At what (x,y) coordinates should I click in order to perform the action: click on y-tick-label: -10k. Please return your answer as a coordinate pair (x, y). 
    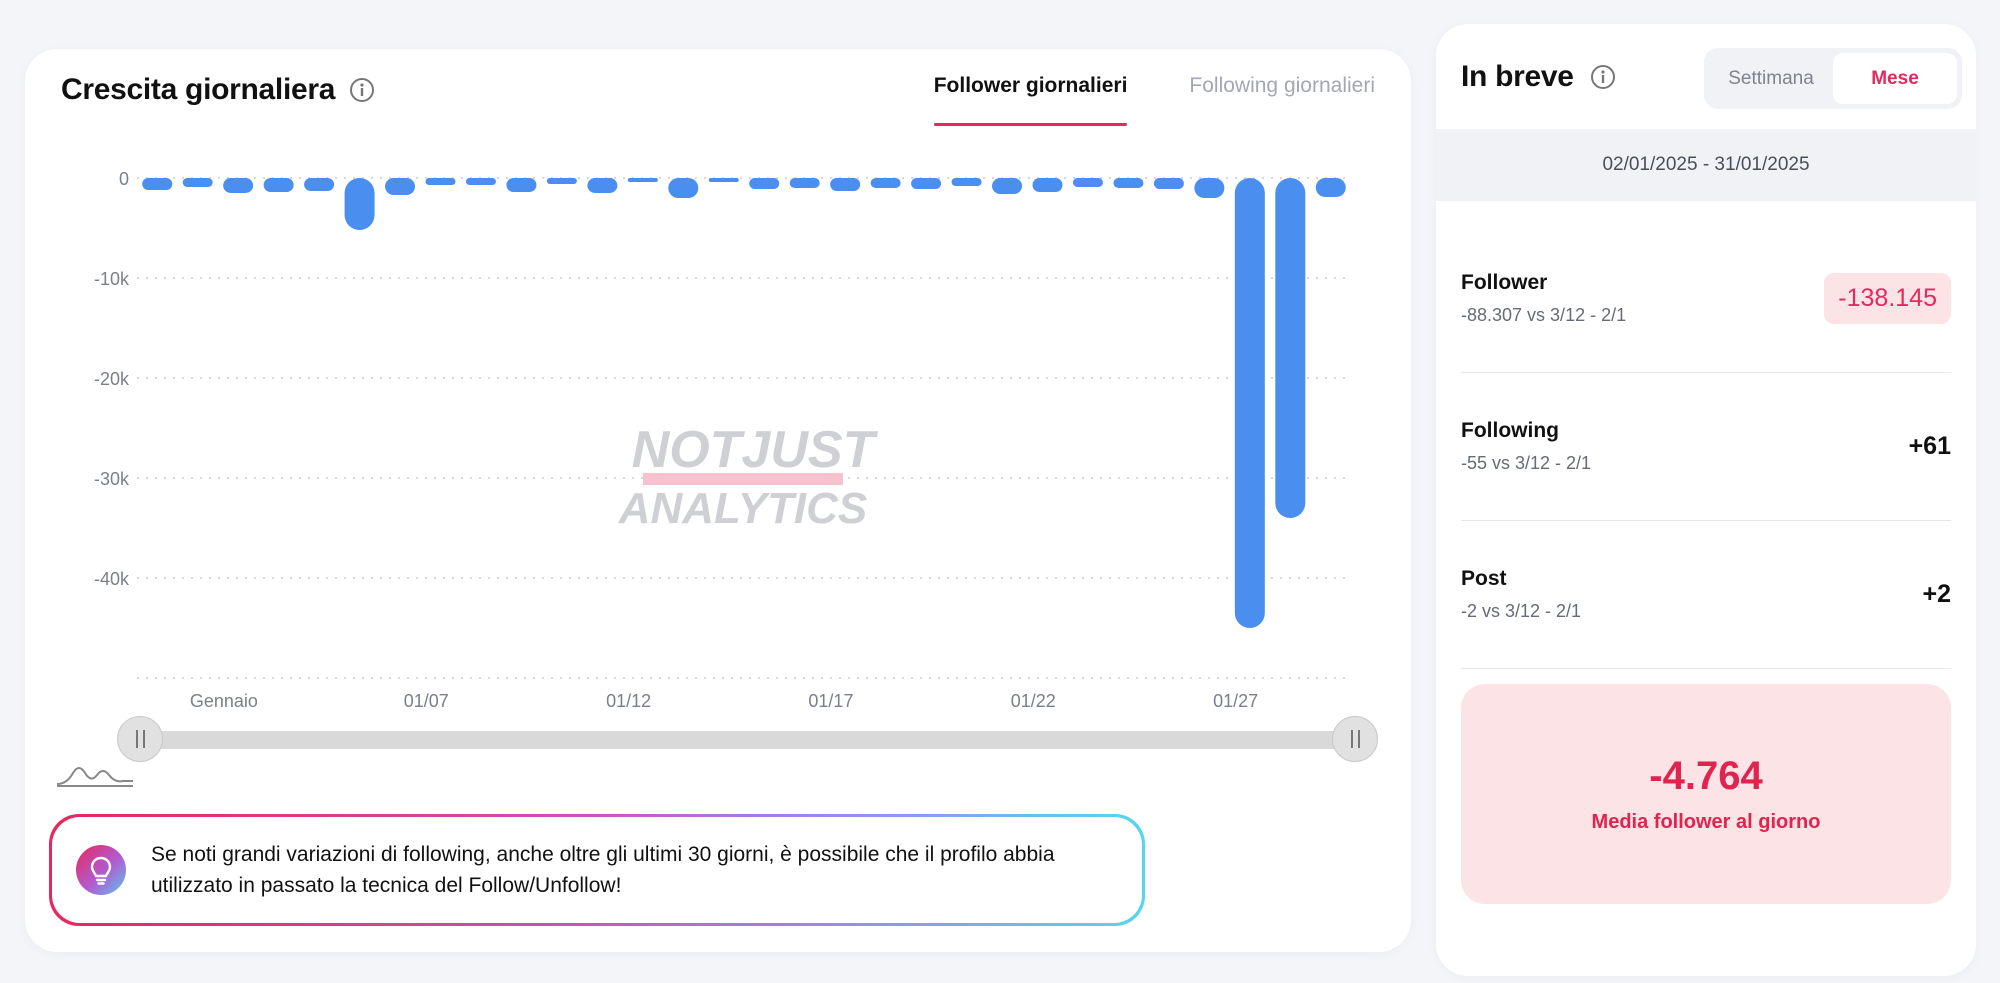
    Looking at the image, I should click on (112, 279).